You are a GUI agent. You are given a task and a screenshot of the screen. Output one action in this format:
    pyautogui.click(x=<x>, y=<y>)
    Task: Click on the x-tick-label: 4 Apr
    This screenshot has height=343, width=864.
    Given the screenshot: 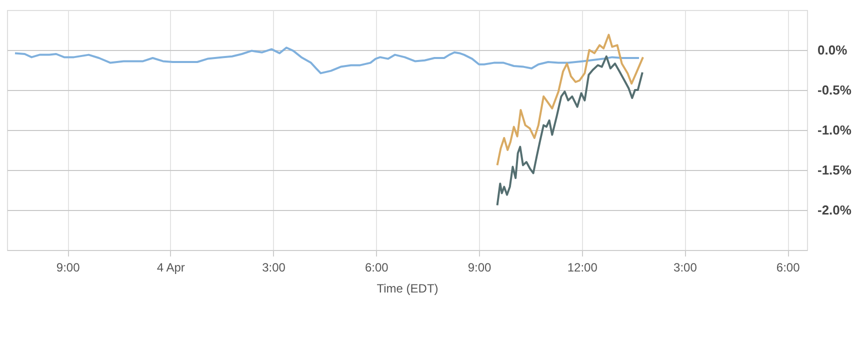 What is the action you would take?
    pyautogui.click(x=170, y=267)
    